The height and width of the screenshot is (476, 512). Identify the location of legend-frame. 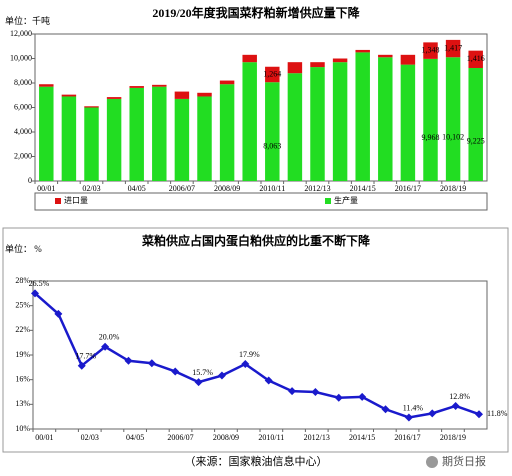
(261, 201).